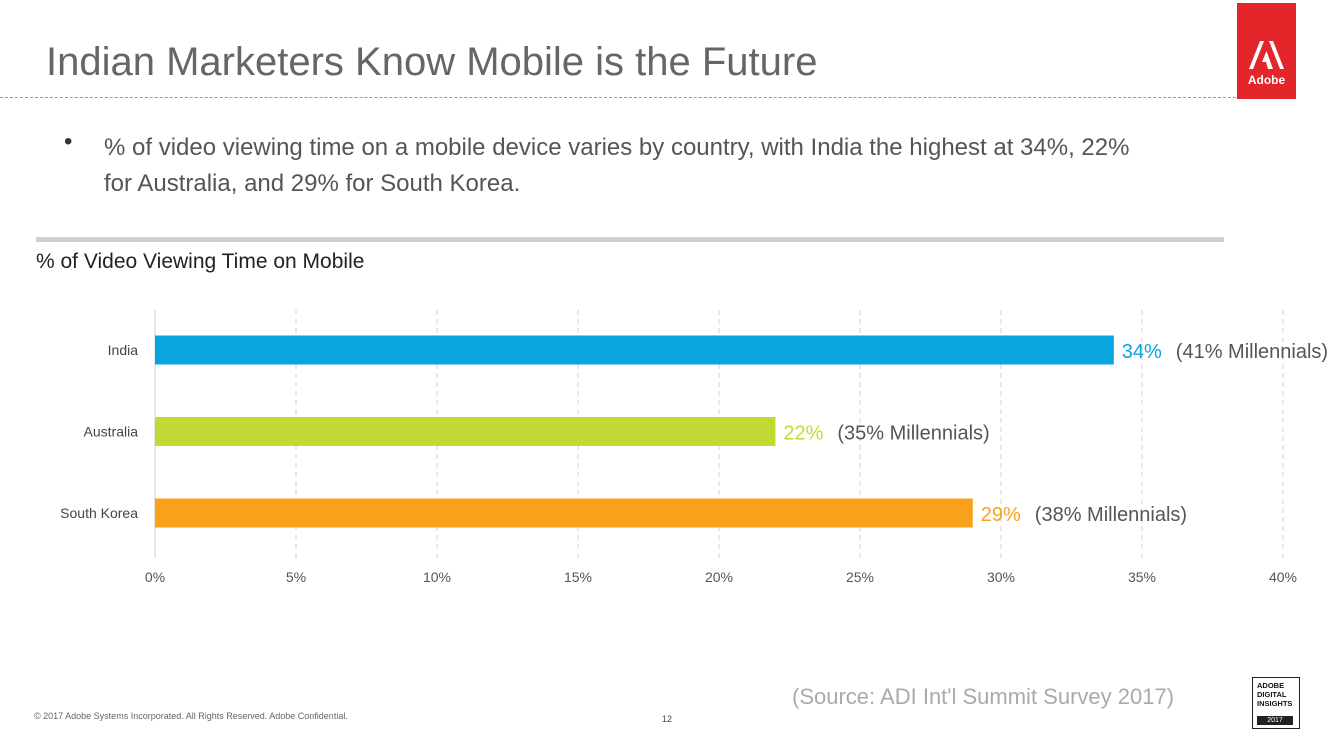 This screenshot has height=750, width=1333. What do you see at coordinates (200, 261) in the screenshot?
I see `chart-heading: % of Video Viewing Time on Mobile` at bounding box center [200, 261].